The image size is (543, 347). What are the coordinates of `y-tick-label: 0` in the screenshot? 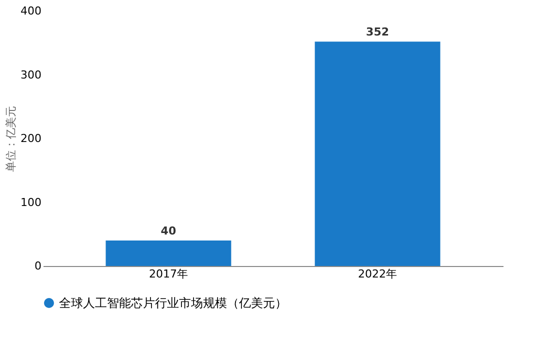 It's located at (38, 266).